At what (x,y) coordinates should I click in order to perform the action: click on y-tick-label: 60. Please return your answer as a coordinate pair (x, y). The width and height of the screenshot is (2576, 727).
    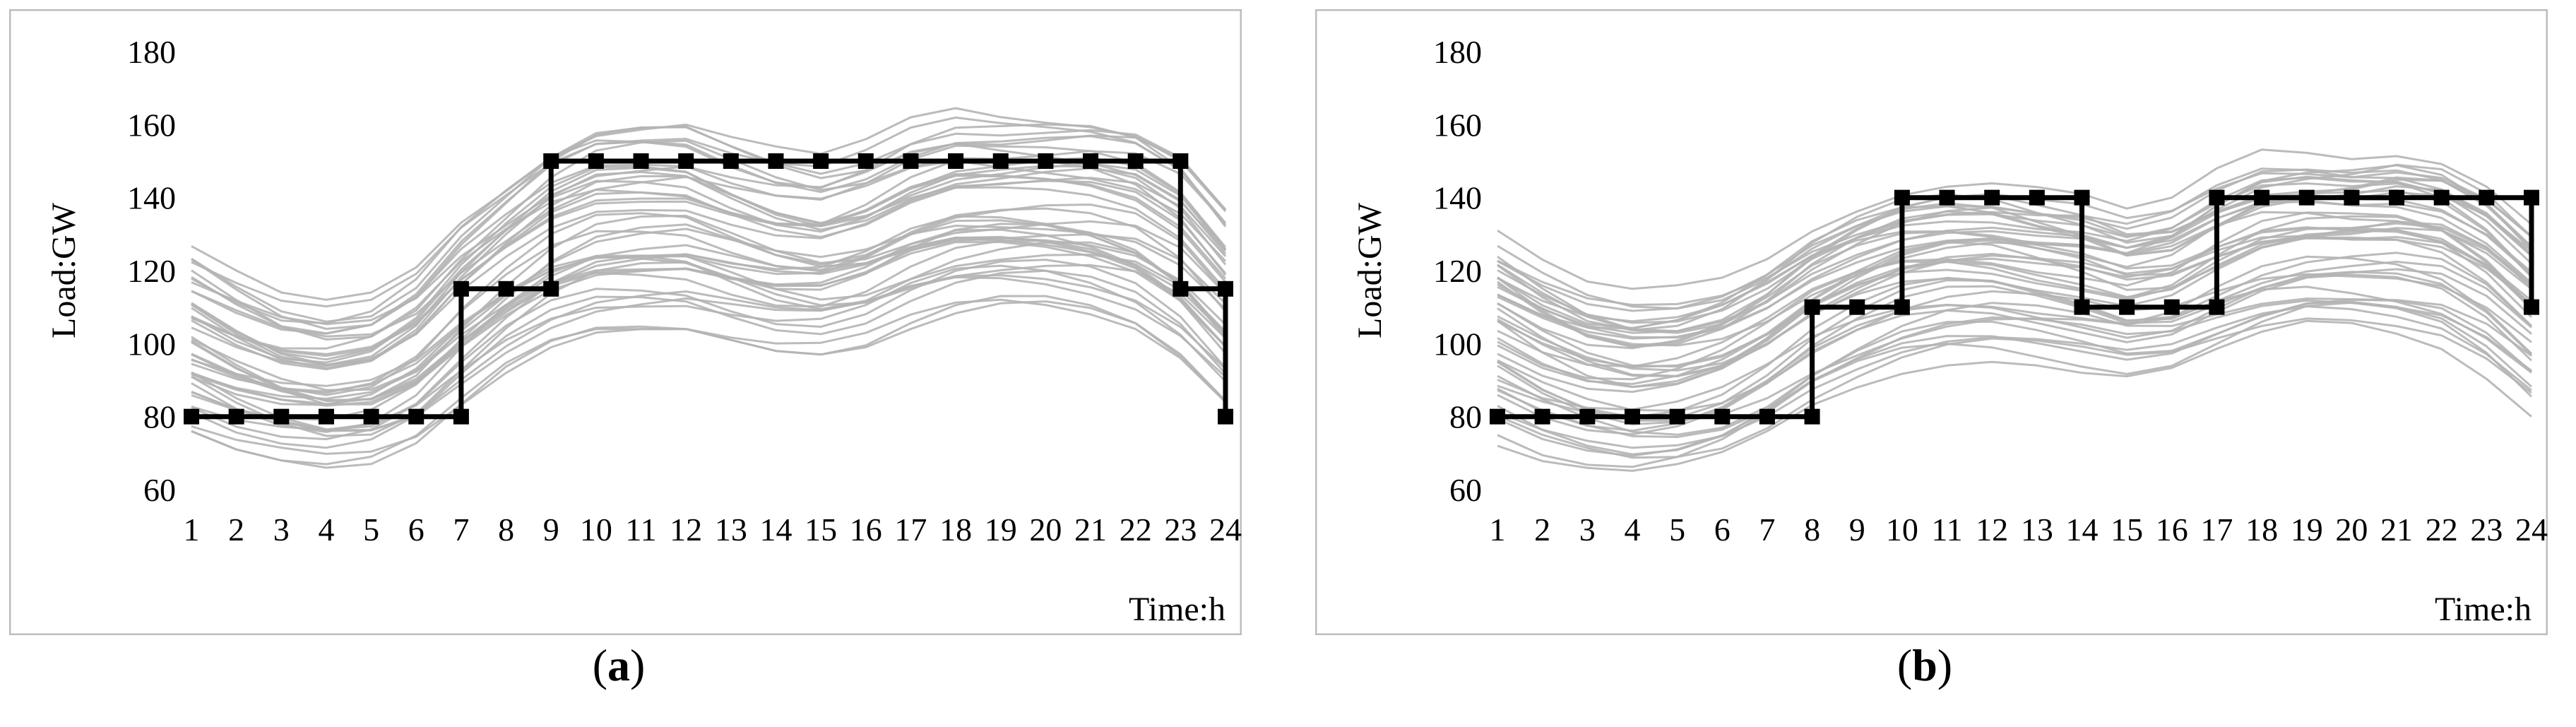
    Looking at the image, I should click on (159, 490).